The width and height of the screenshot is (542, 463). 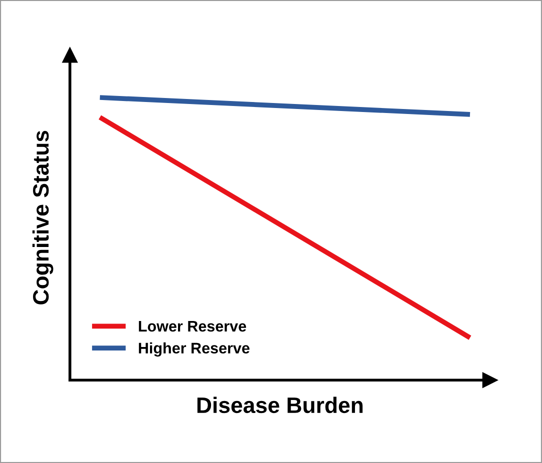 I want to click on x-axis-title: Disease Burden, so click(x=280, y=405).